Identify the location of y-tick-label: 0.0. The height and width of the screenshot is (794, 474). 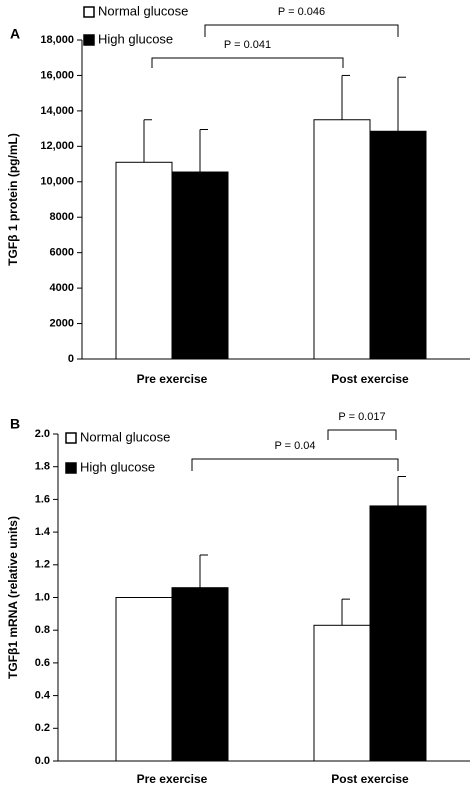
(42, 761).